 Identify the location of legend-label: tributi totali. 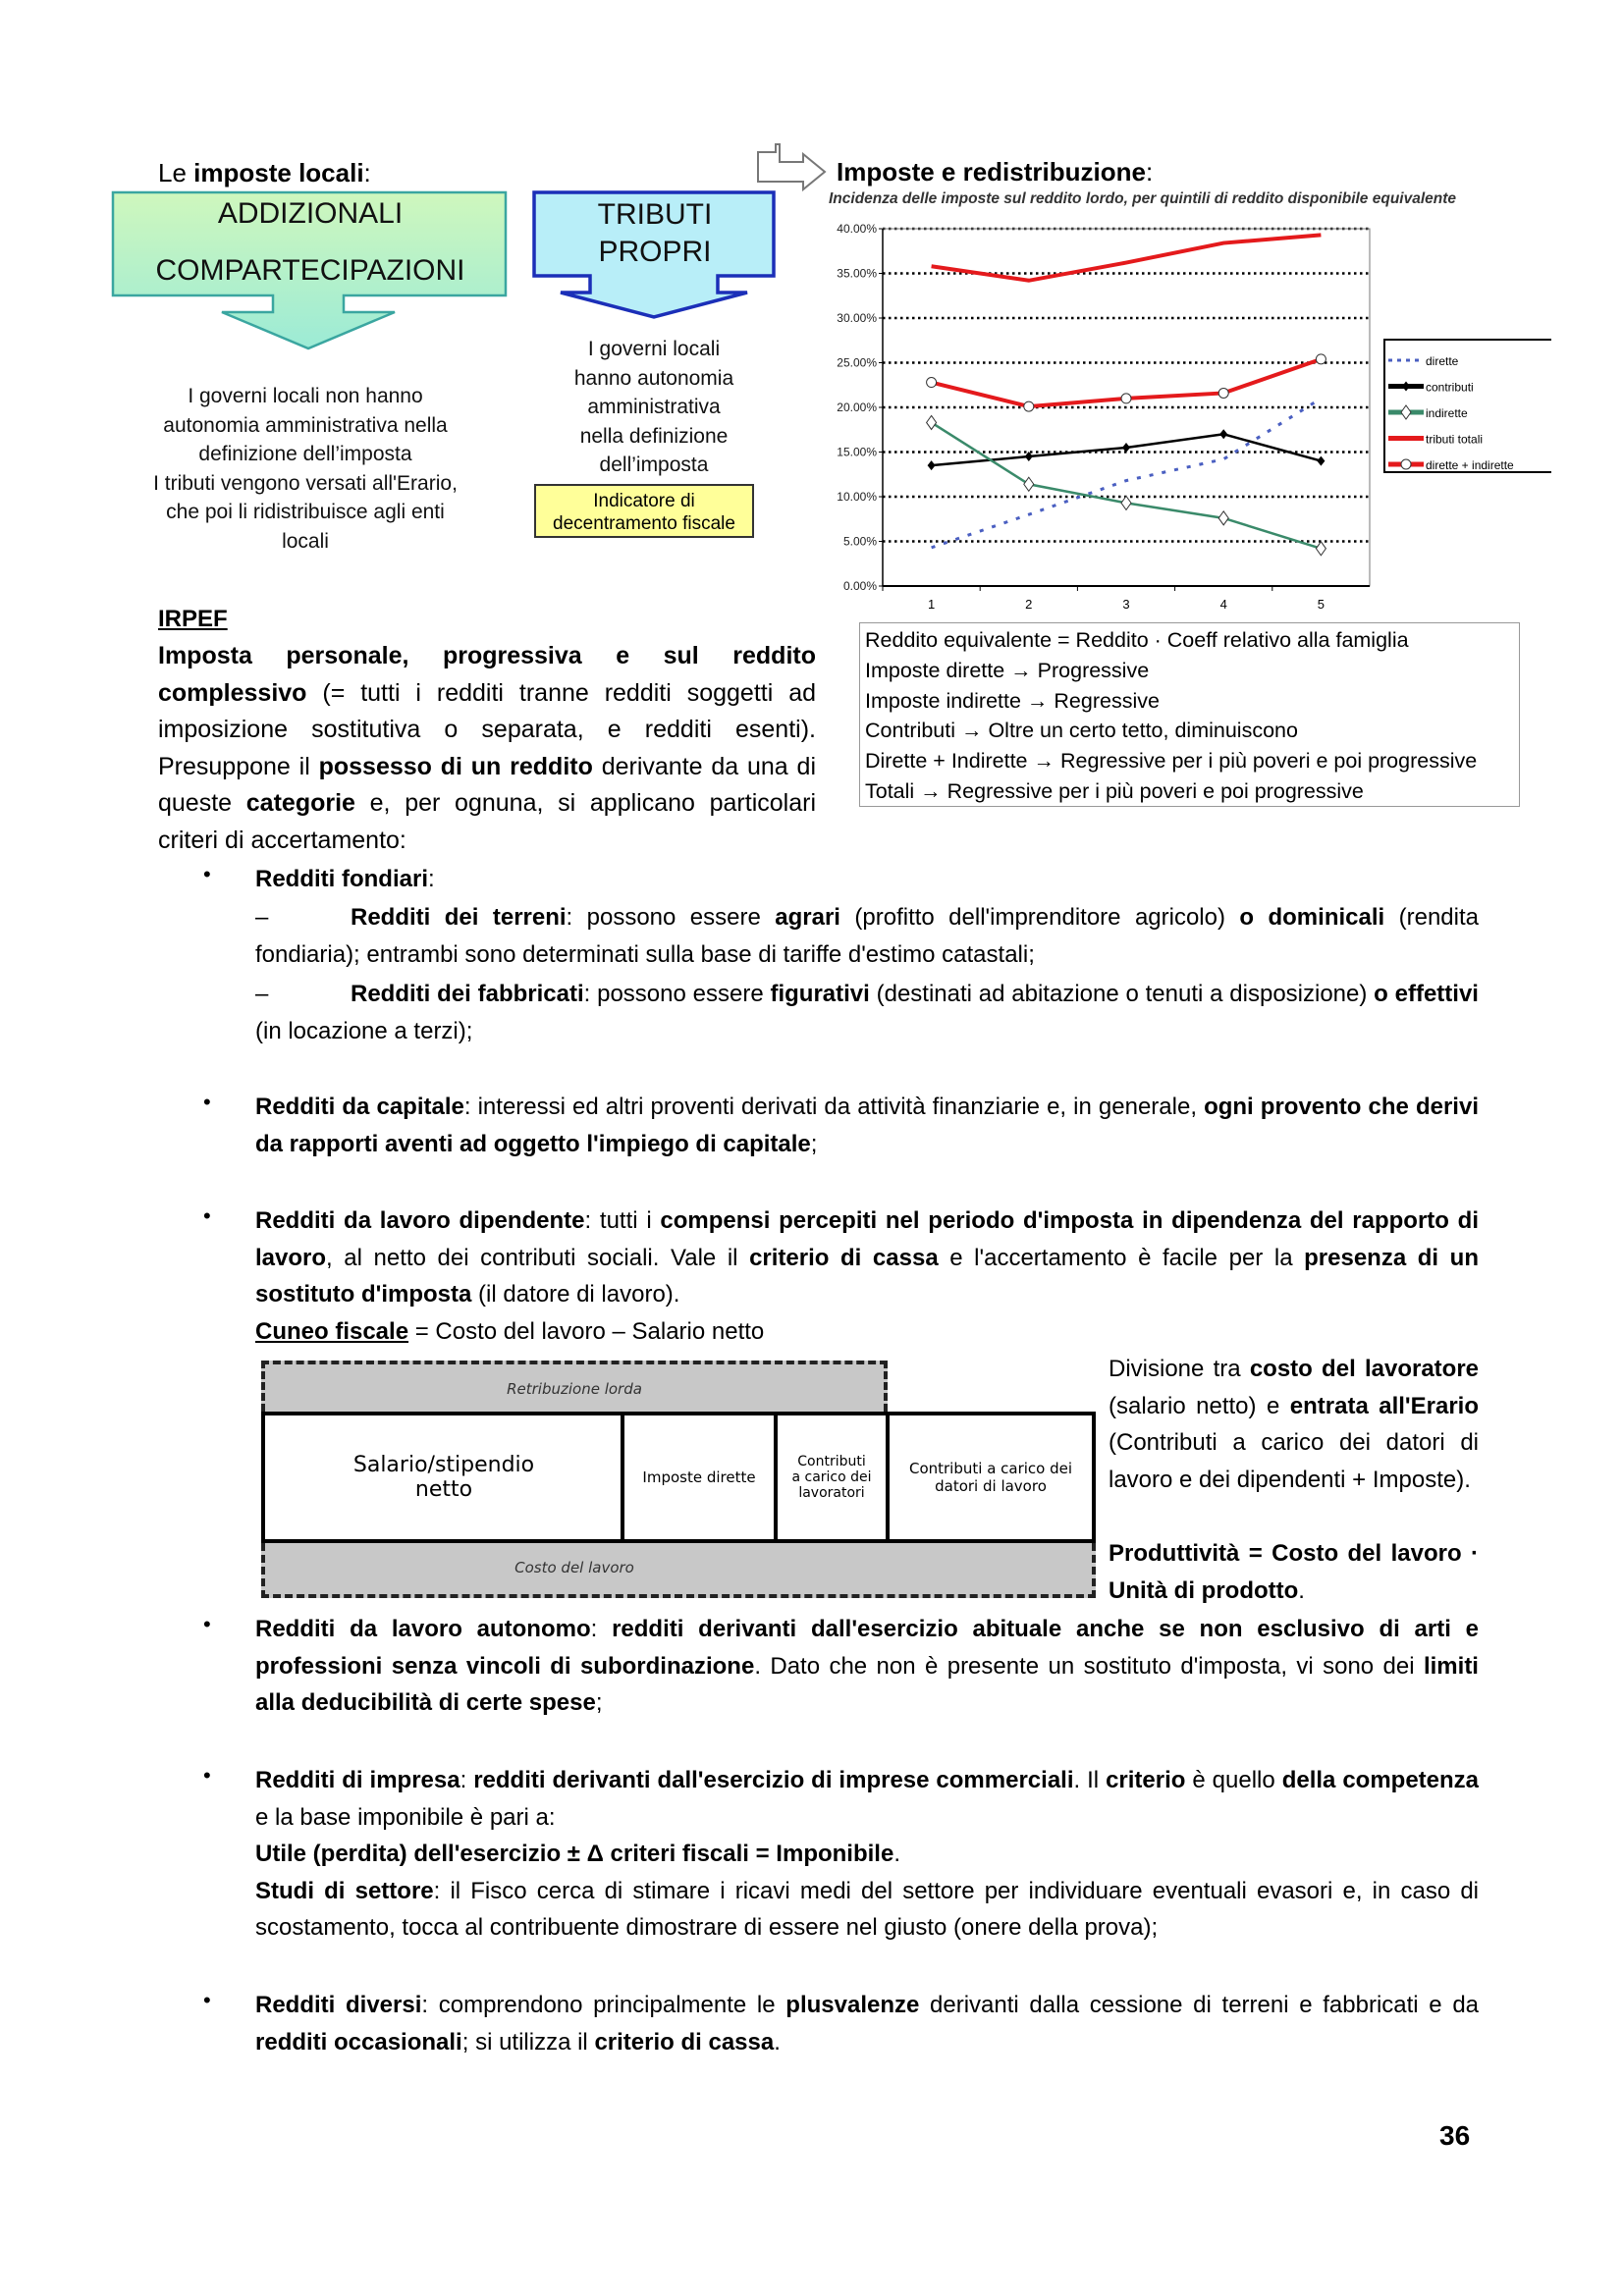
(1454, 440).